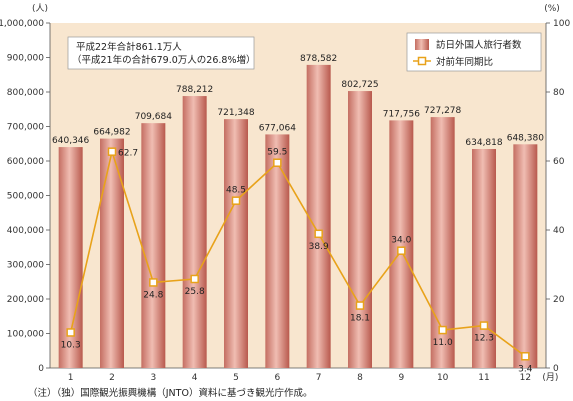  I want to click on left-tick-label: 1,000,000, so click(22, 24).